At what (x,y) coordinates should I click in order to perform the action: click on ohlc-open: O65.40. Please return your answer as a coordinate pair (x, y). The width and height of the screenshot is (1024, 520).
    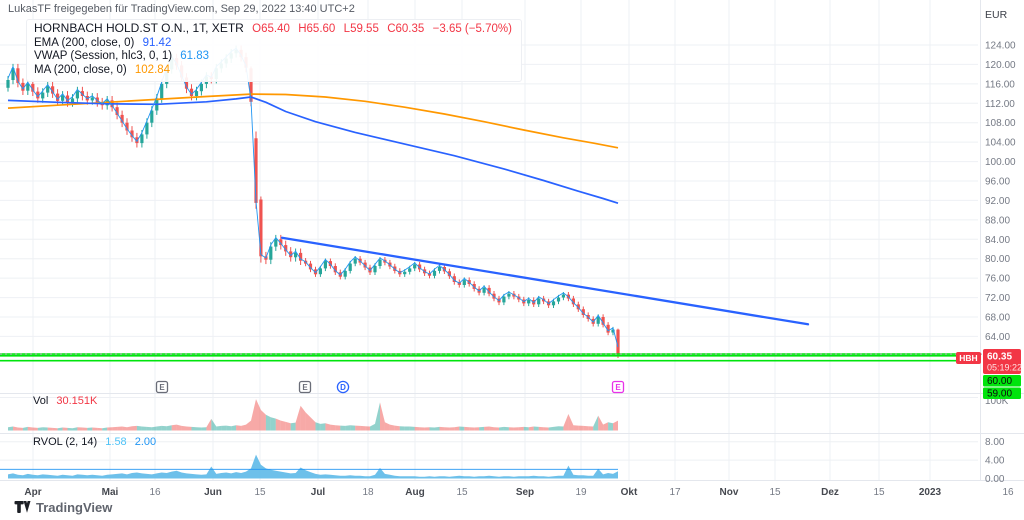
    Looking at the image, I should click on (271, 29).